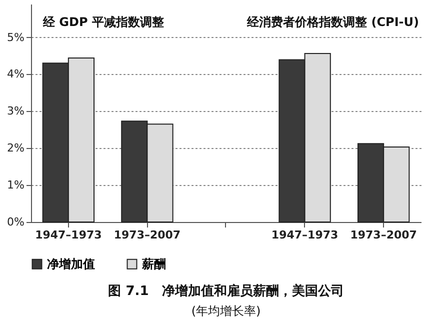 The image size is (429, 335). I want to click on legend-label: 薪酬, so click(153, 264).